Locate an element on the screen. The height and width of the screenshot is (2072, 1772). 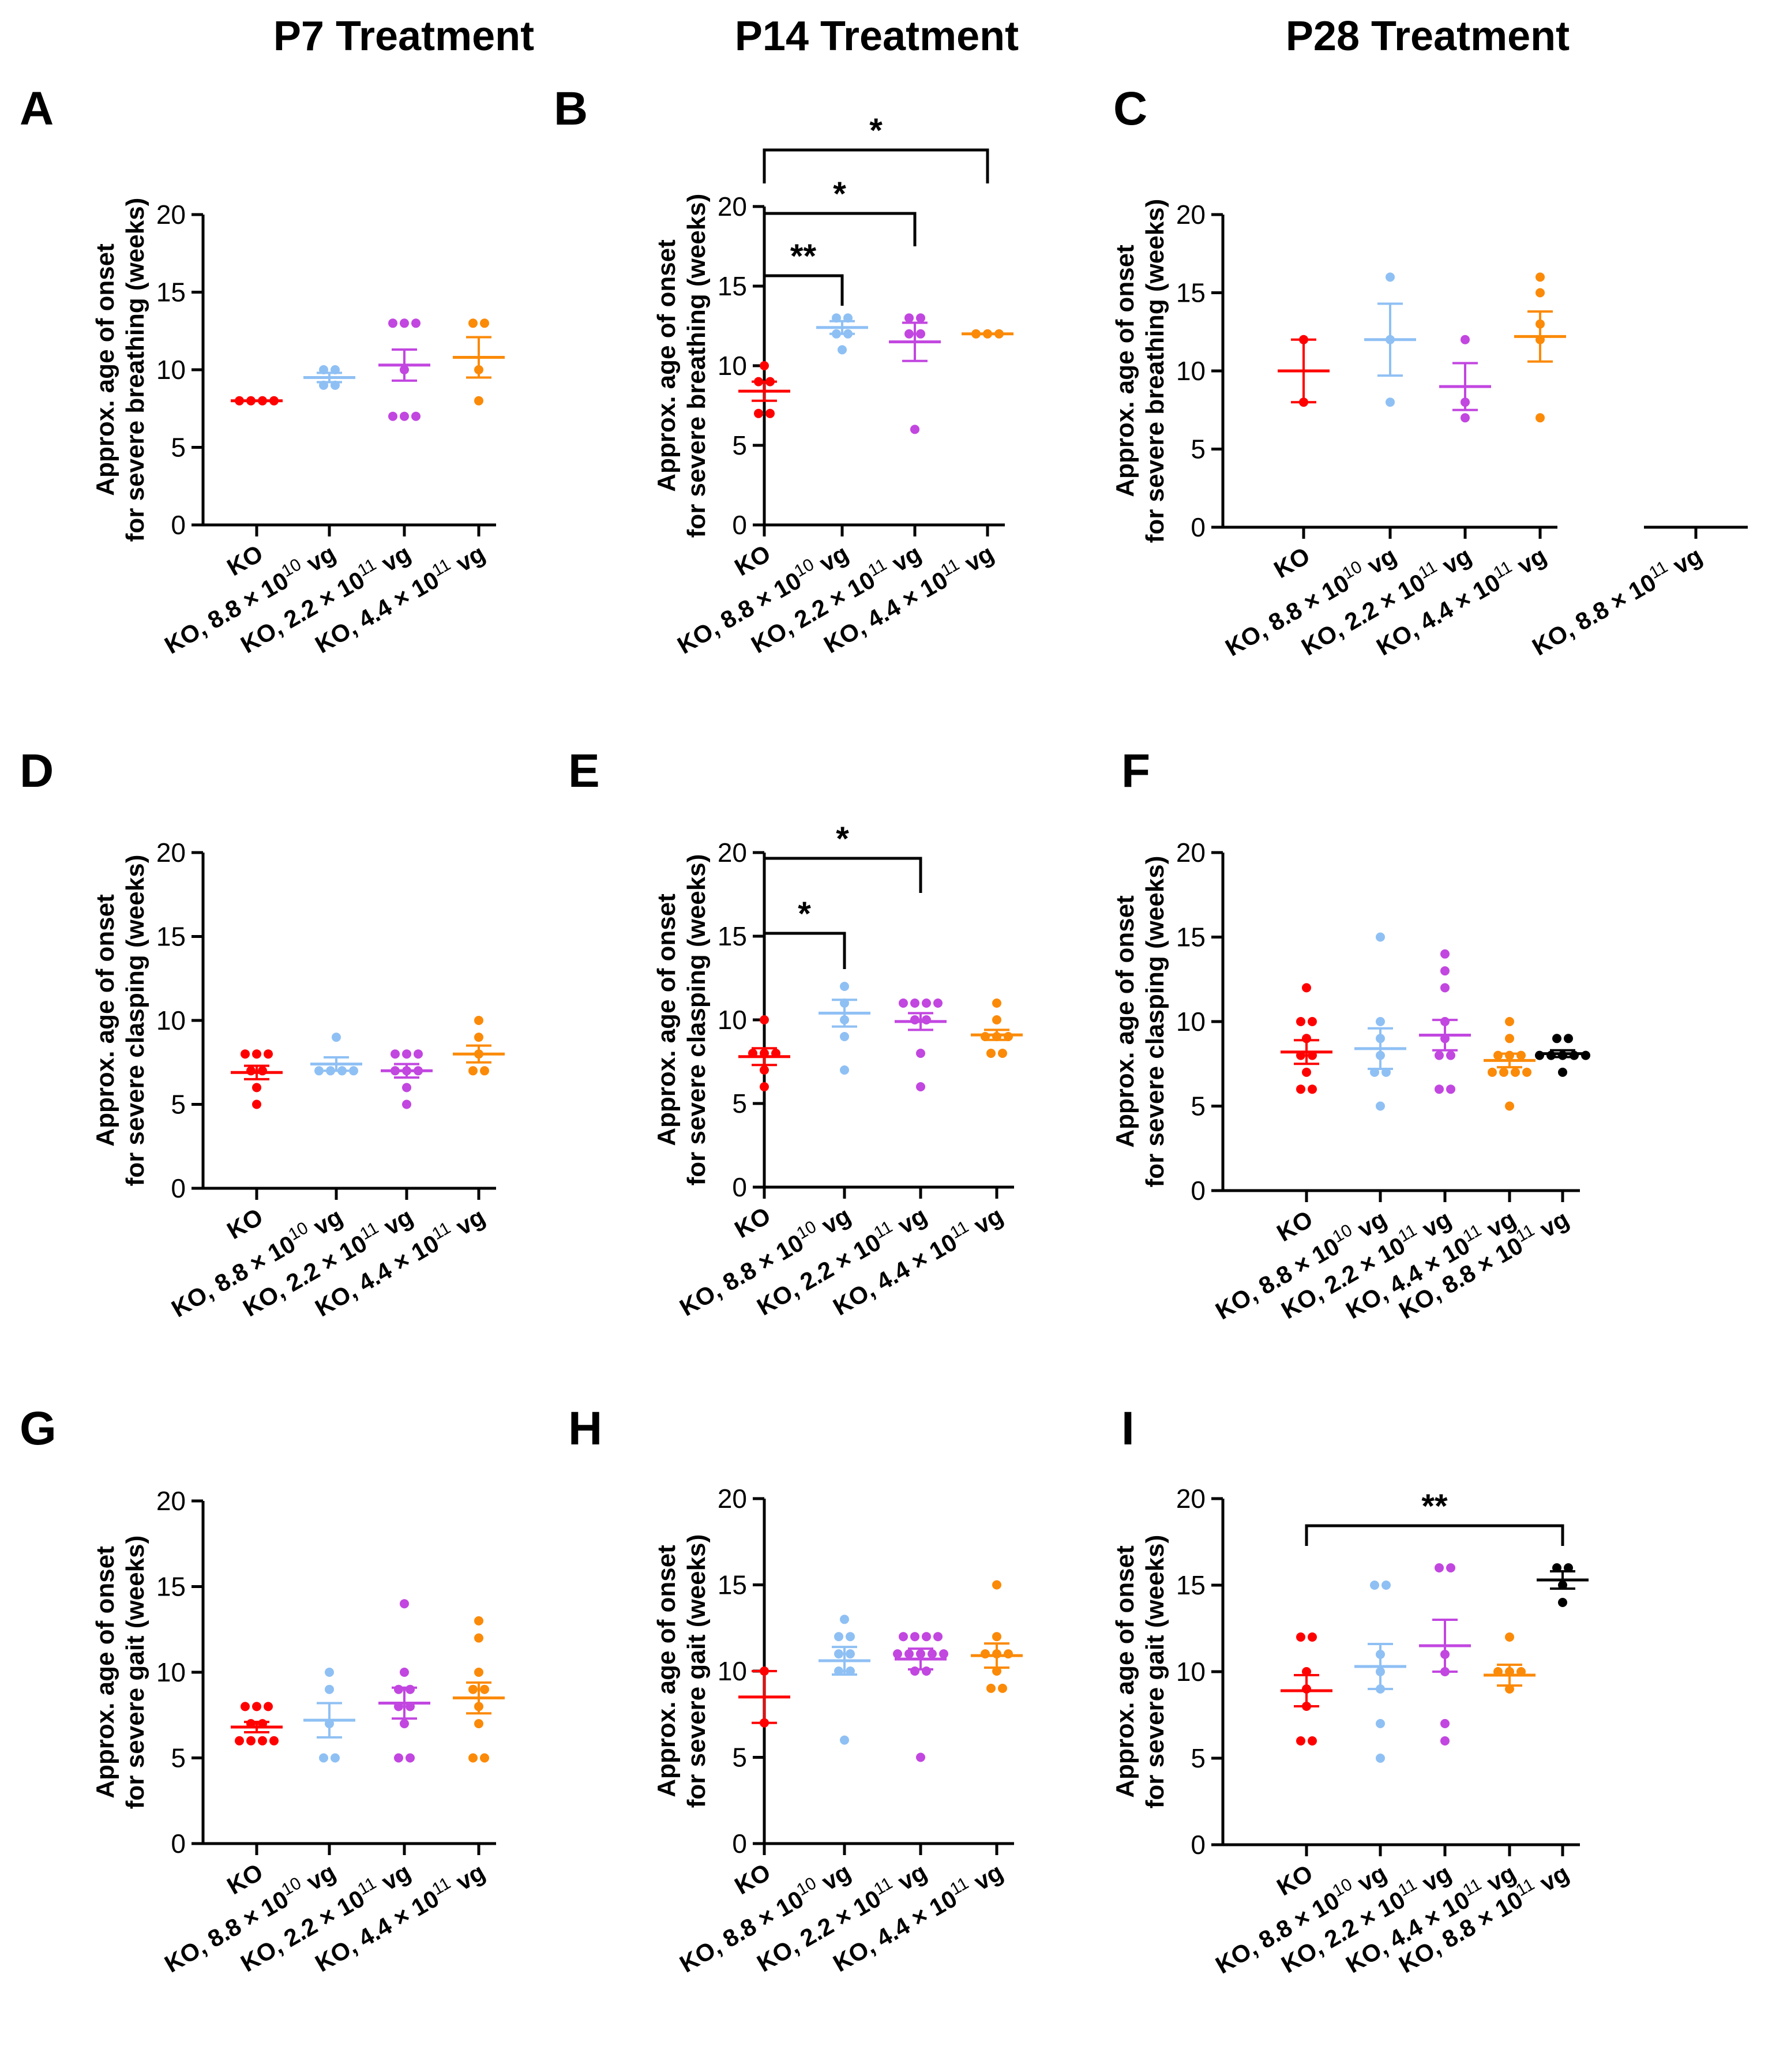
y-axis-label-line: for severe gait (weeks) is located at coordinates (1155, 1671).